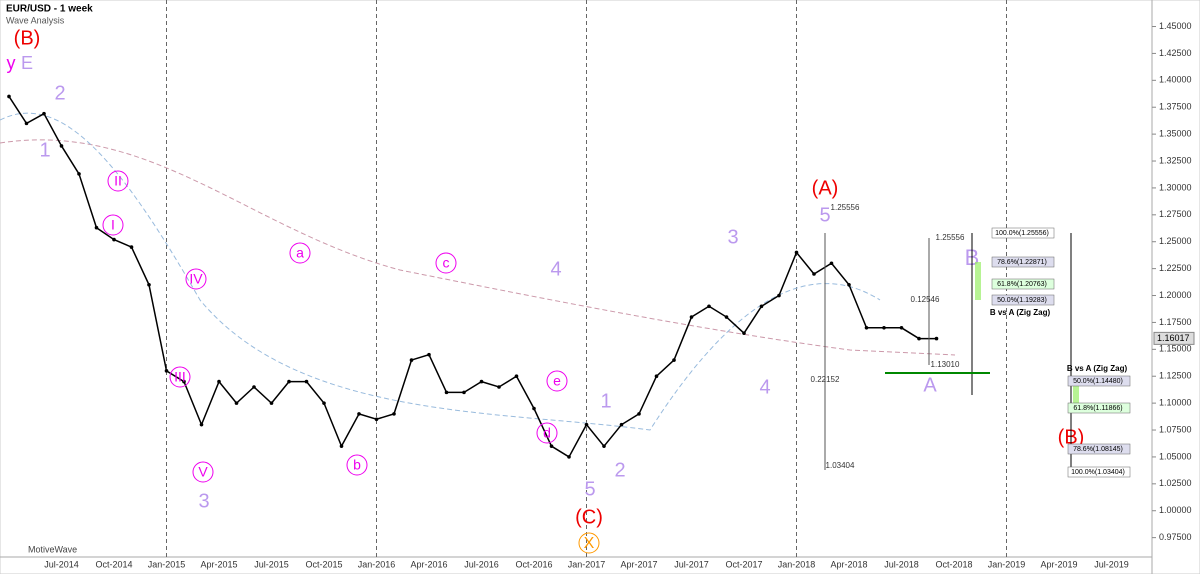 The image size is (1200, 574). Describe the element at coordinates (377, 564) in the screenshot. I see `x-tick-label: Jan-2016` at that location.